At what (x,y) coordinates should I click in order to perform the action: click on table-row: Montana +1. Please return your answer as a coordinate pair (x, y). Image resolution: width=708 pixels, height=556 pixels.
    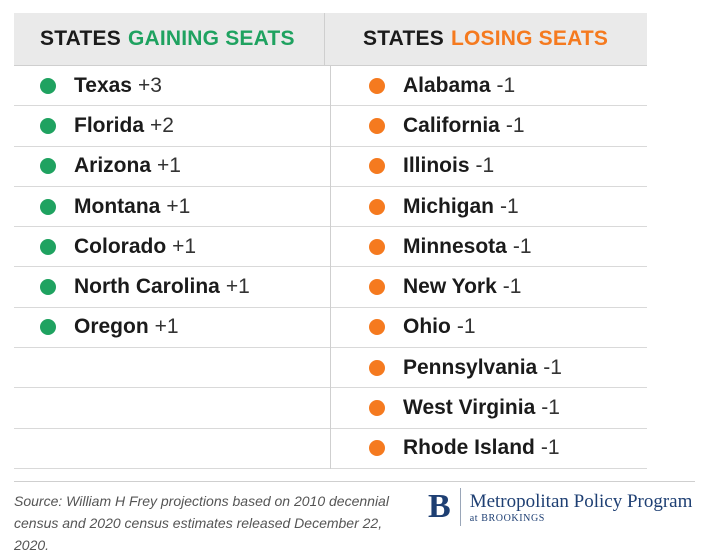
    Looking at the image, I should click on (172, 207).